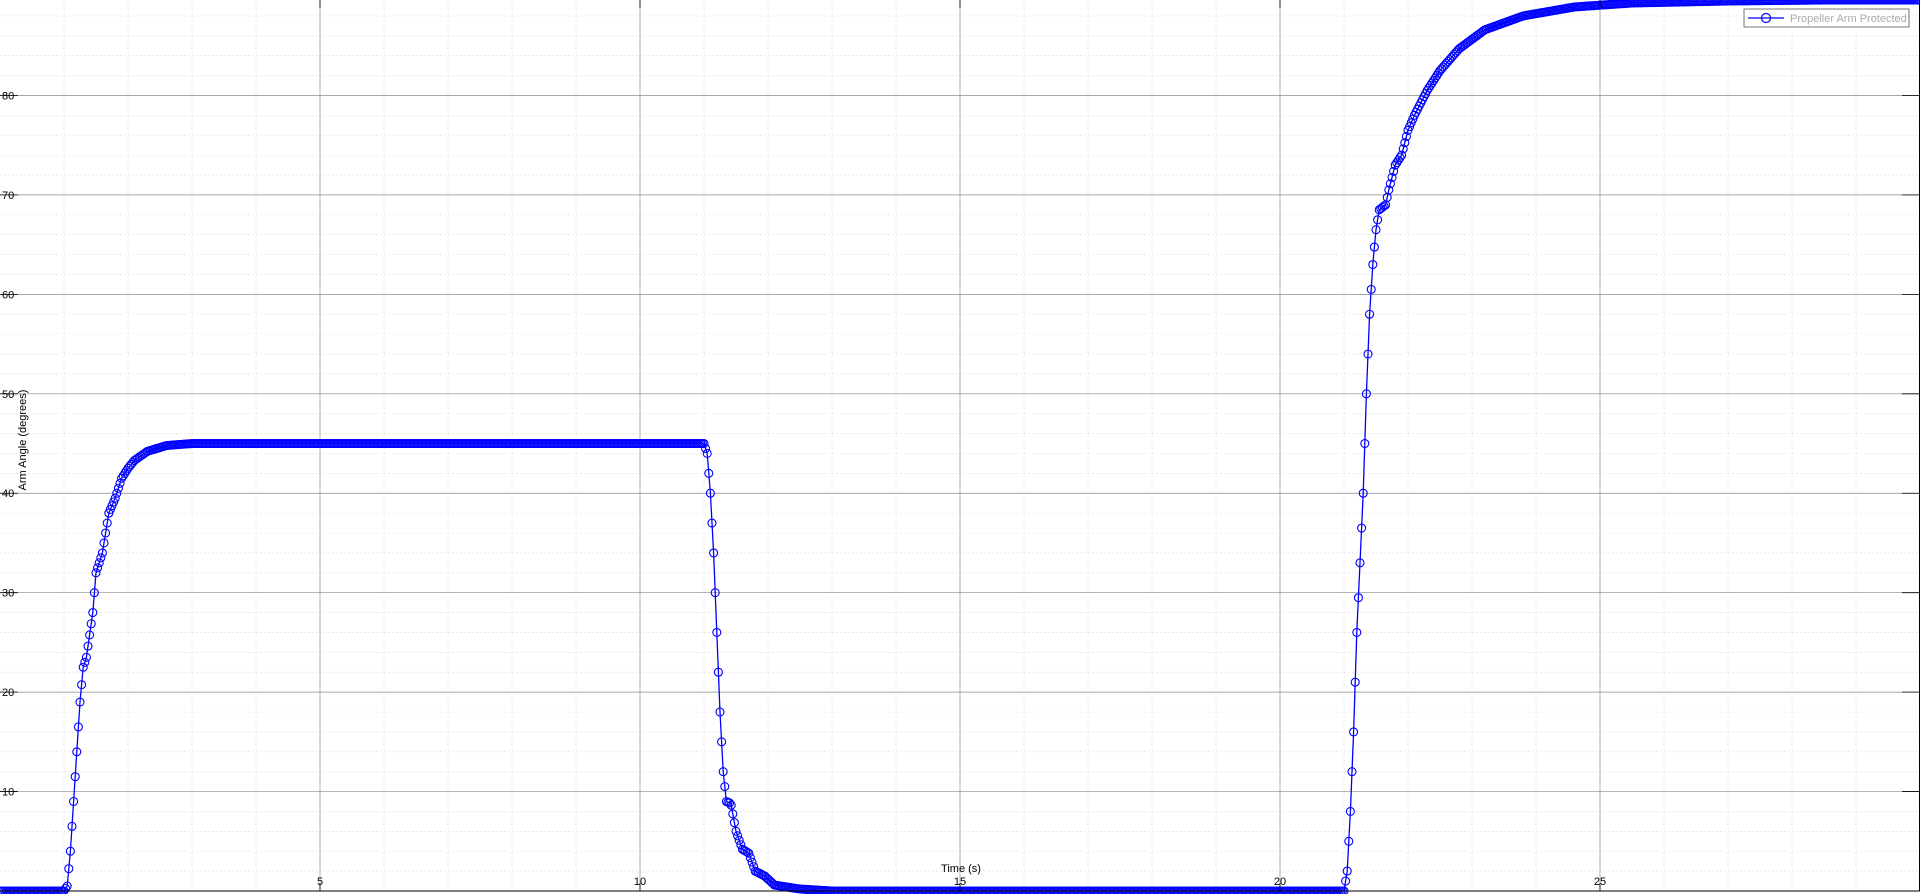 Image resolution: width=1920 pixels, height=894 pixels. I want to click on y-tick-label: 30, so click(8, 594).